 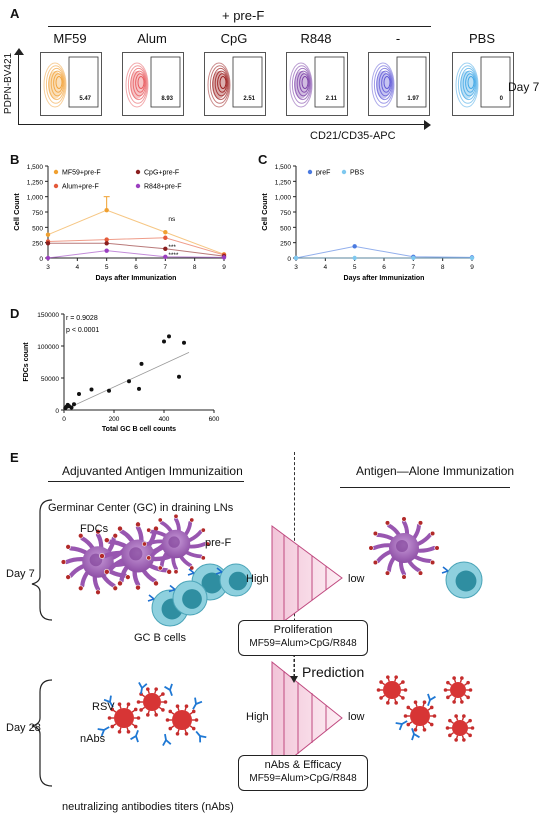 What do you see at coordinates (316, 38) in the screenshot?
I see `flow-sample-name: R848` at bounding box center [316, 38].